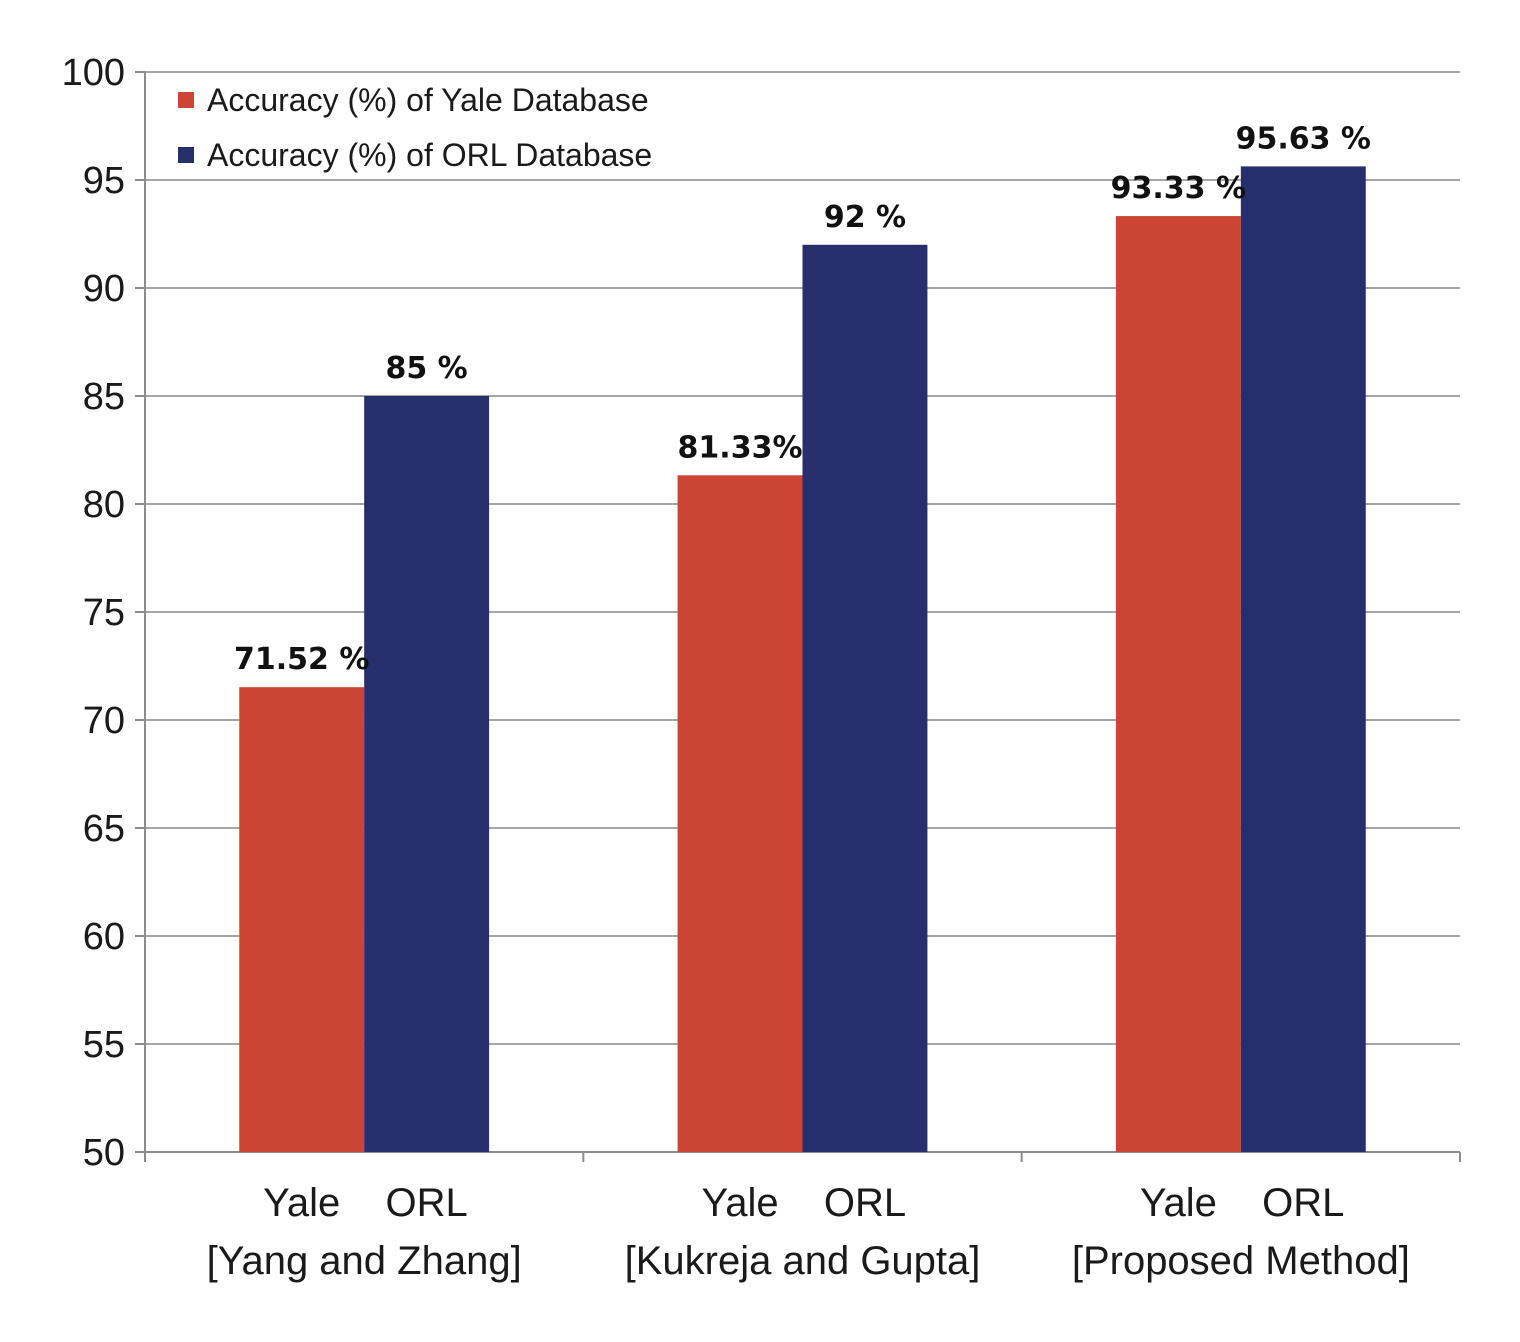  What do you see at coordinates (1241, 1261) in the screenshot?
I see `group-label: [Proposed Method]` at bounding box center [1241, 1261].